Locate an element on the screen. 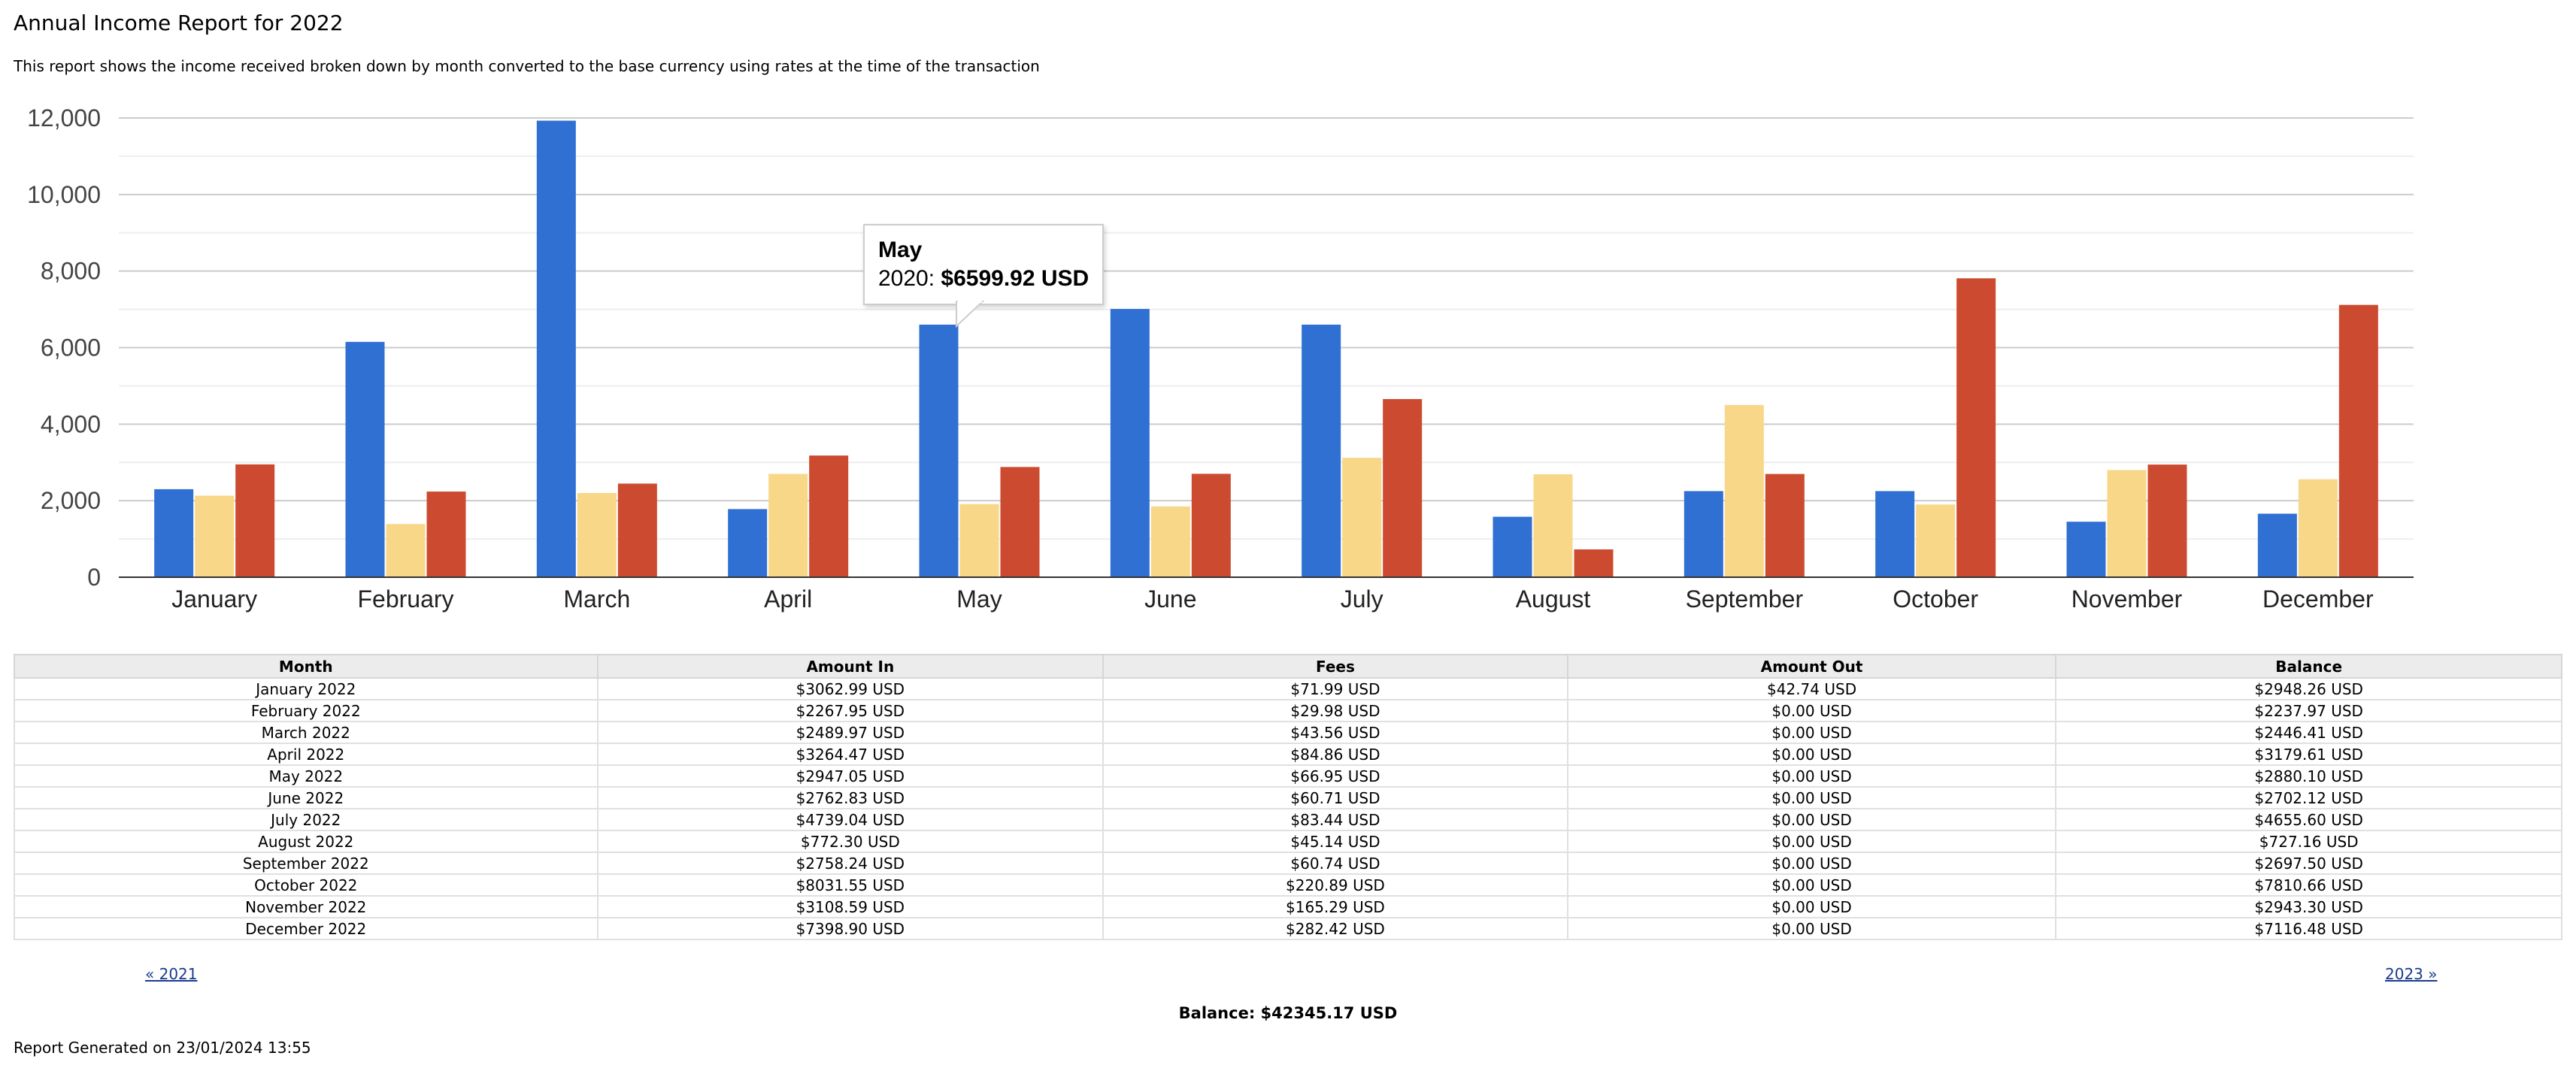 Image resolution: width=2576 pixels, height=1074 pixels. table-cell: $2697.50 USD is located at coordinates (2308, 863).